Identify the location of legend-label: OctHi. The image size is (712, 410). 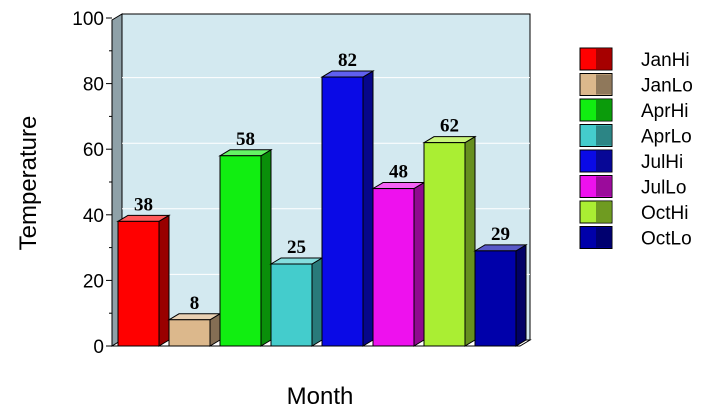
(665, 213).